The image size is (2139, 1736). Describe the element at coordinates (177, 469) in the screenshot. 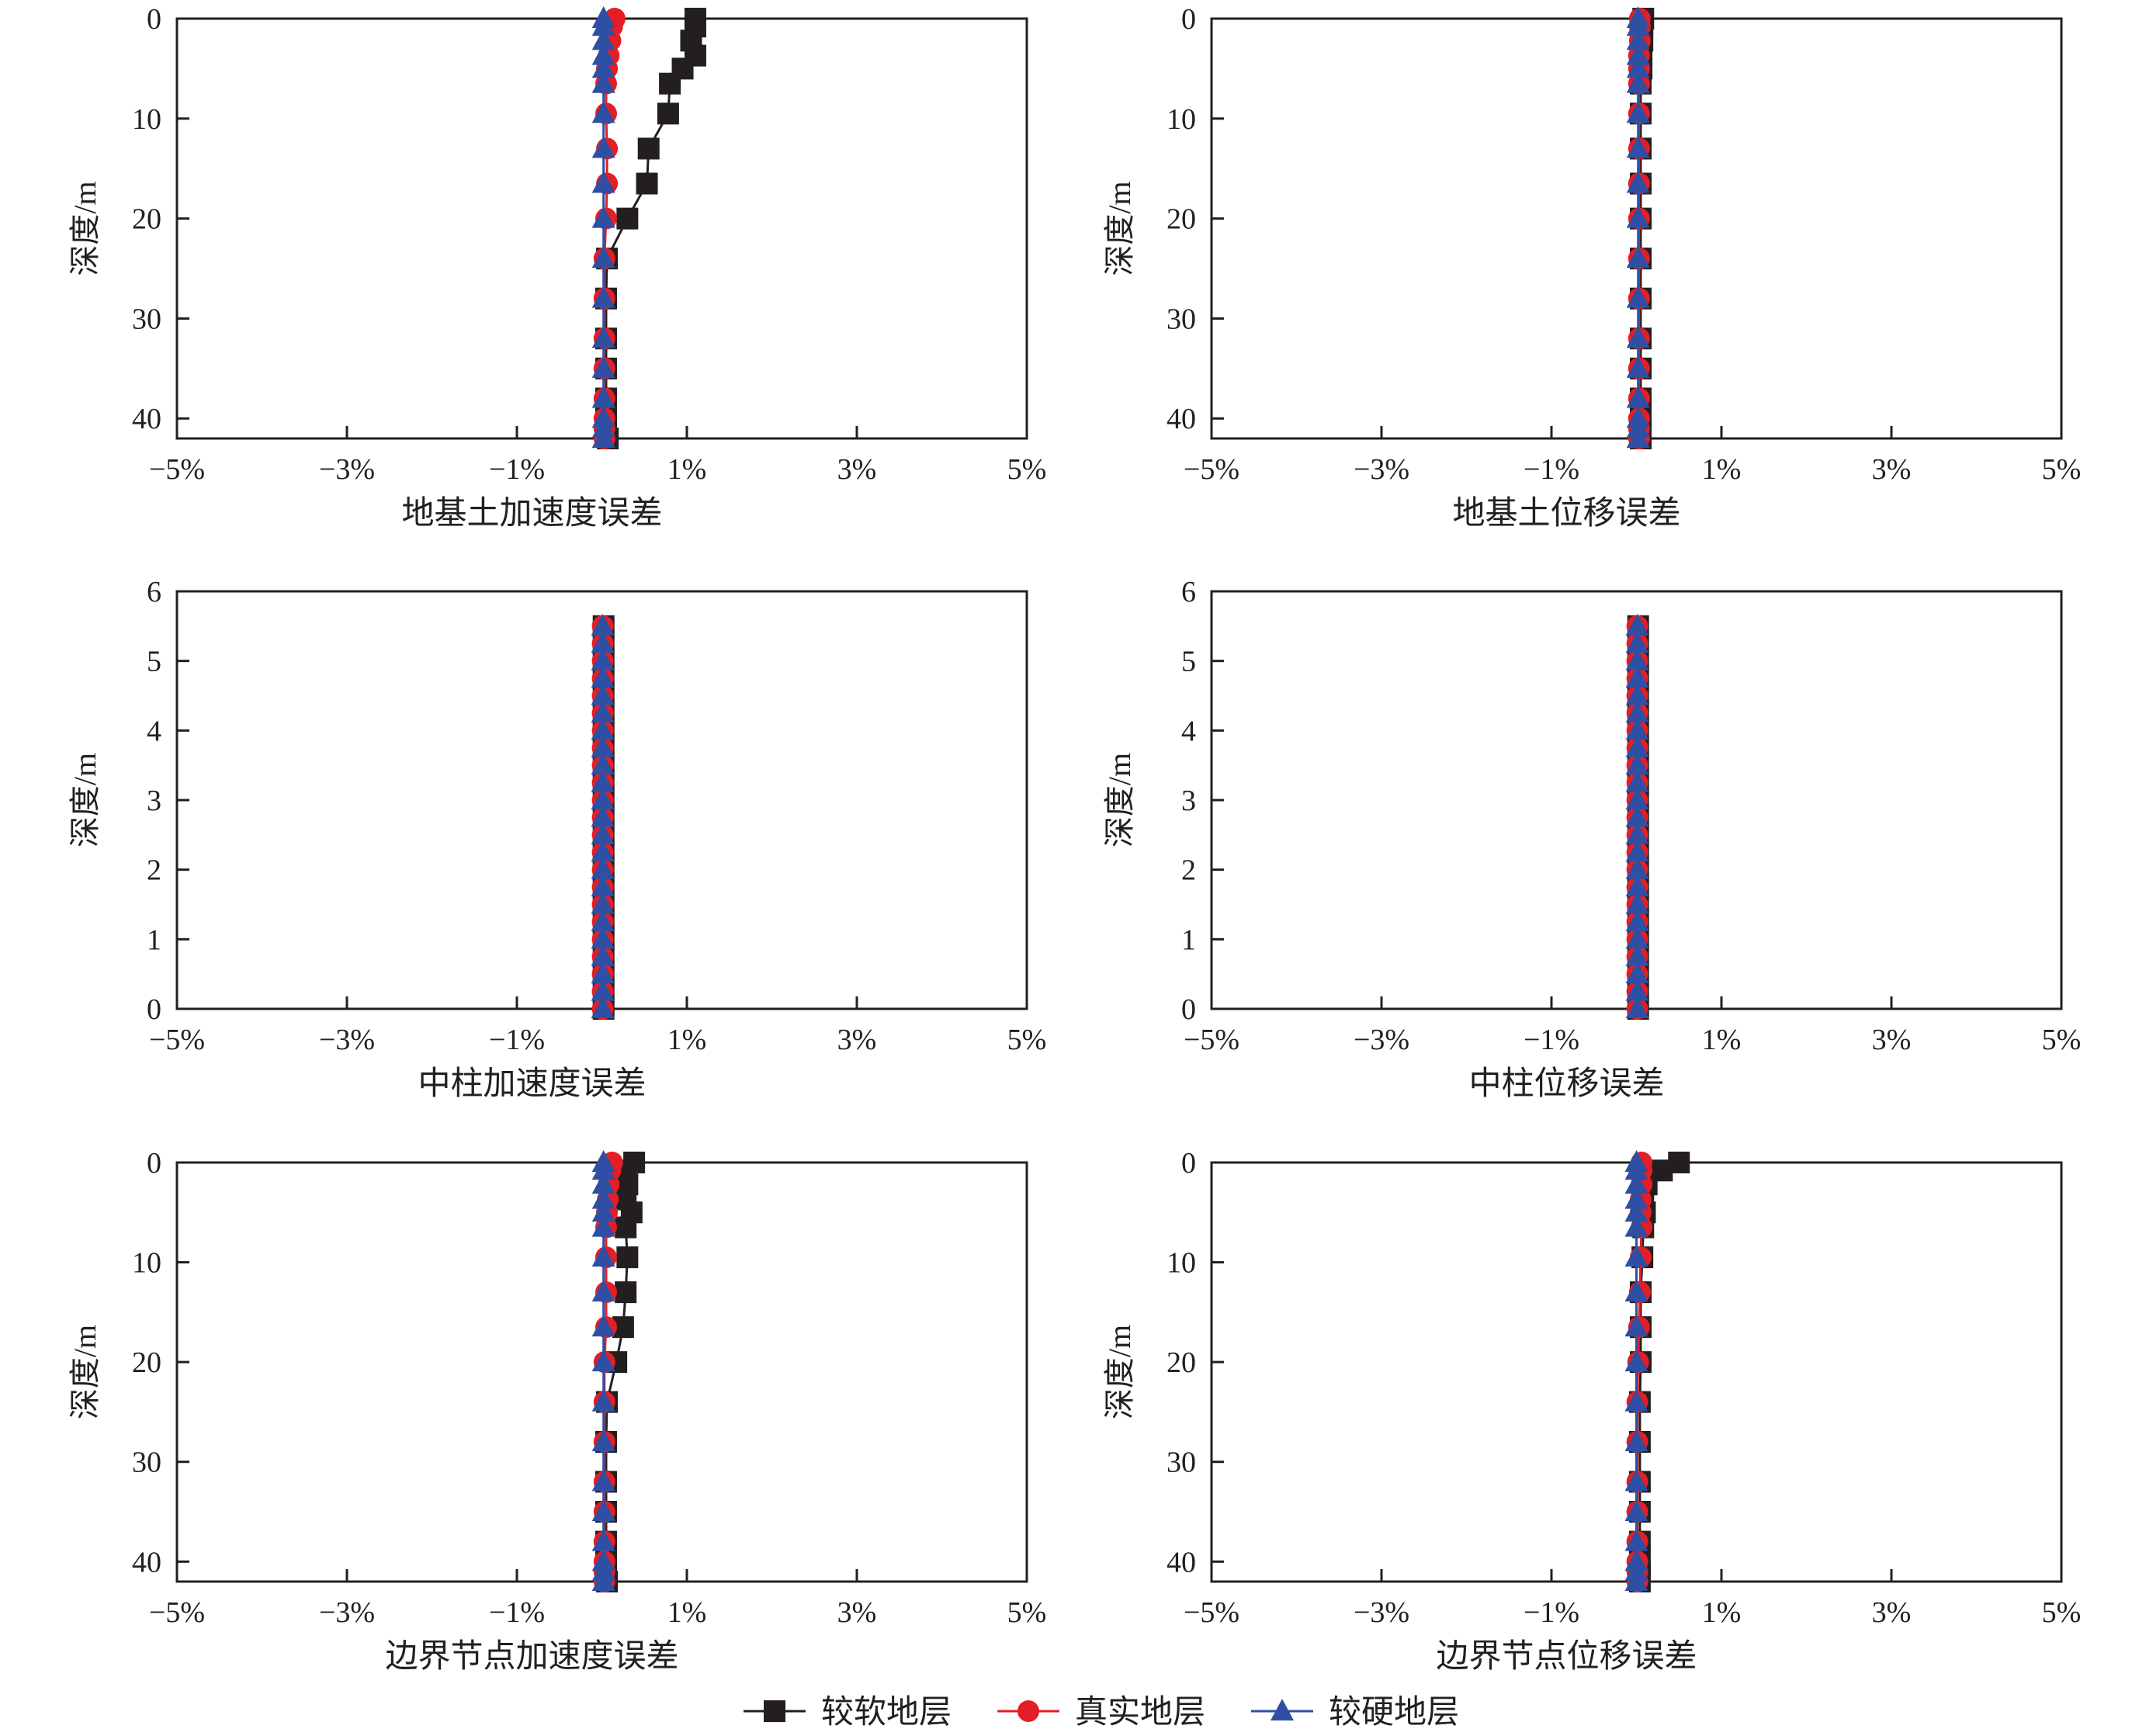

I see `x-tick-label: −5%` at that location.